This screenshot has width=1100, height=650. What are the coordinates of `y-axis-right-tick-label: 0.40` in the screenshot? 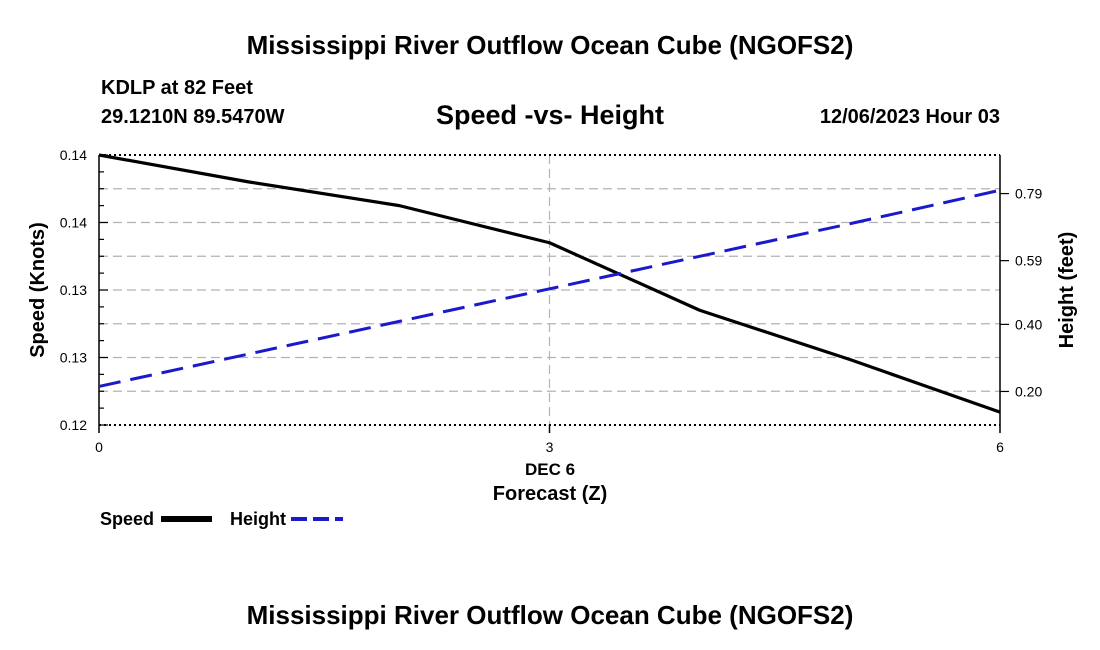 It's located at (1028, 324).